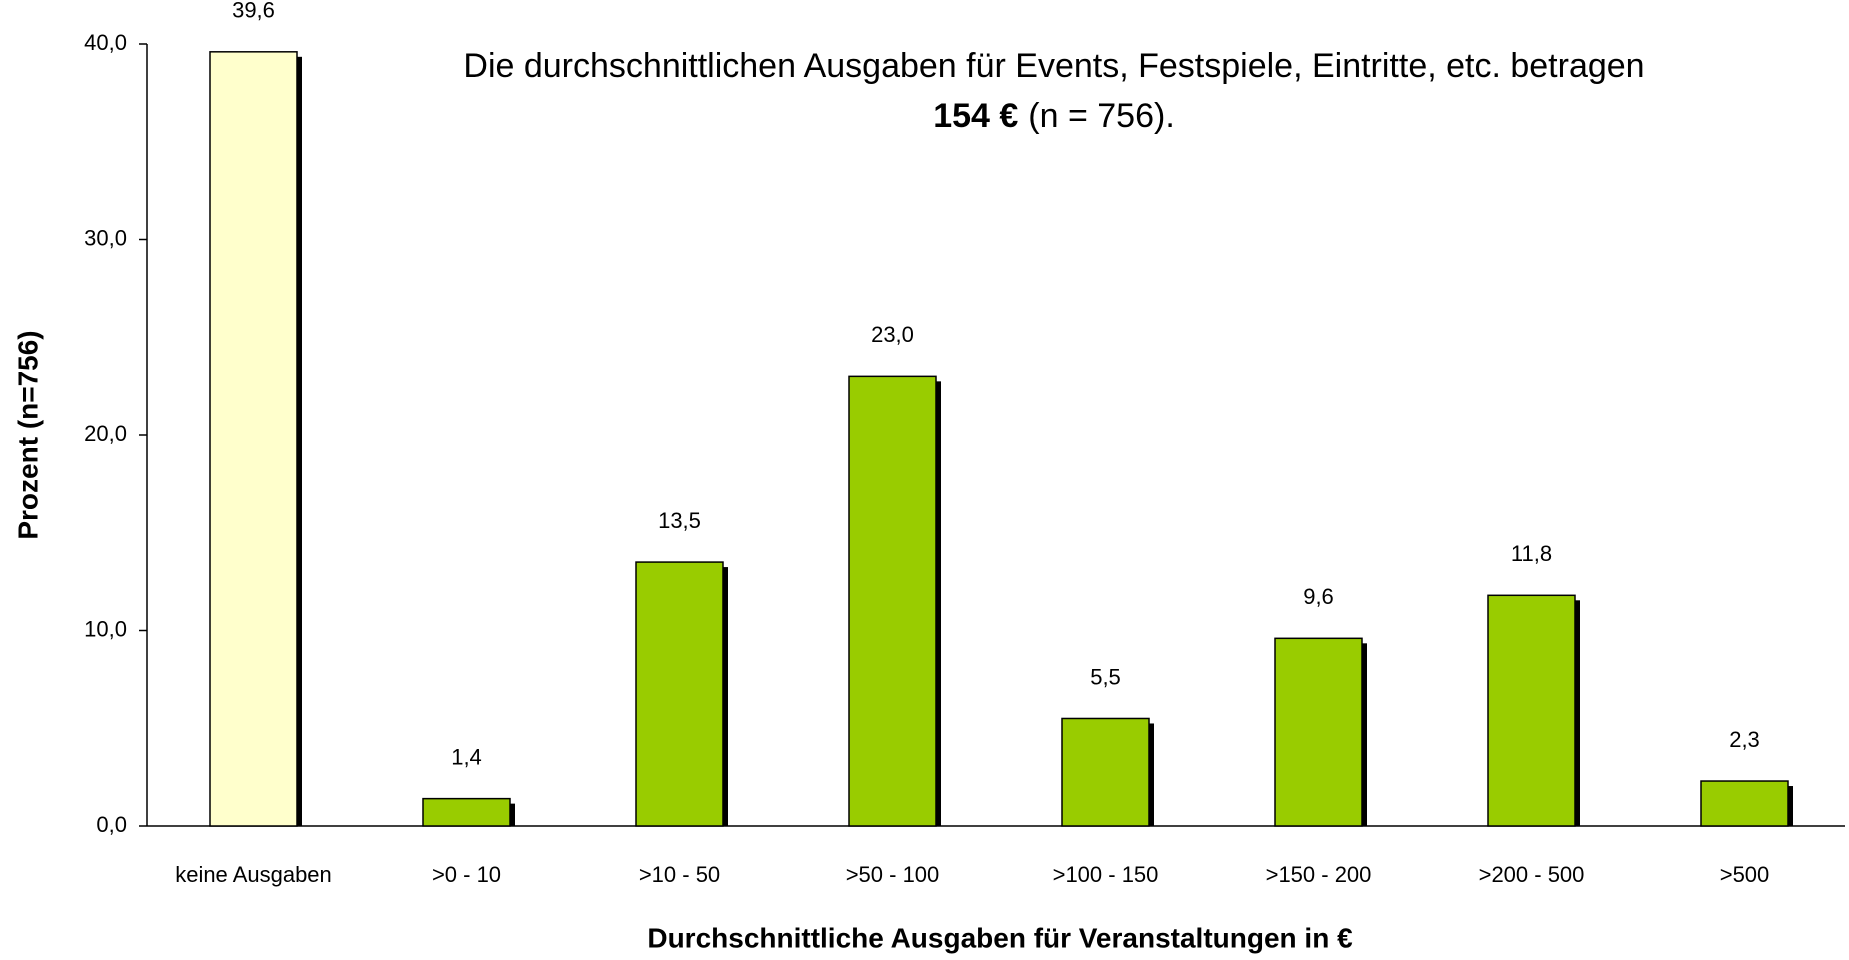  I want to click on x-tick-label: >200 - 500, so click(1532, 874).